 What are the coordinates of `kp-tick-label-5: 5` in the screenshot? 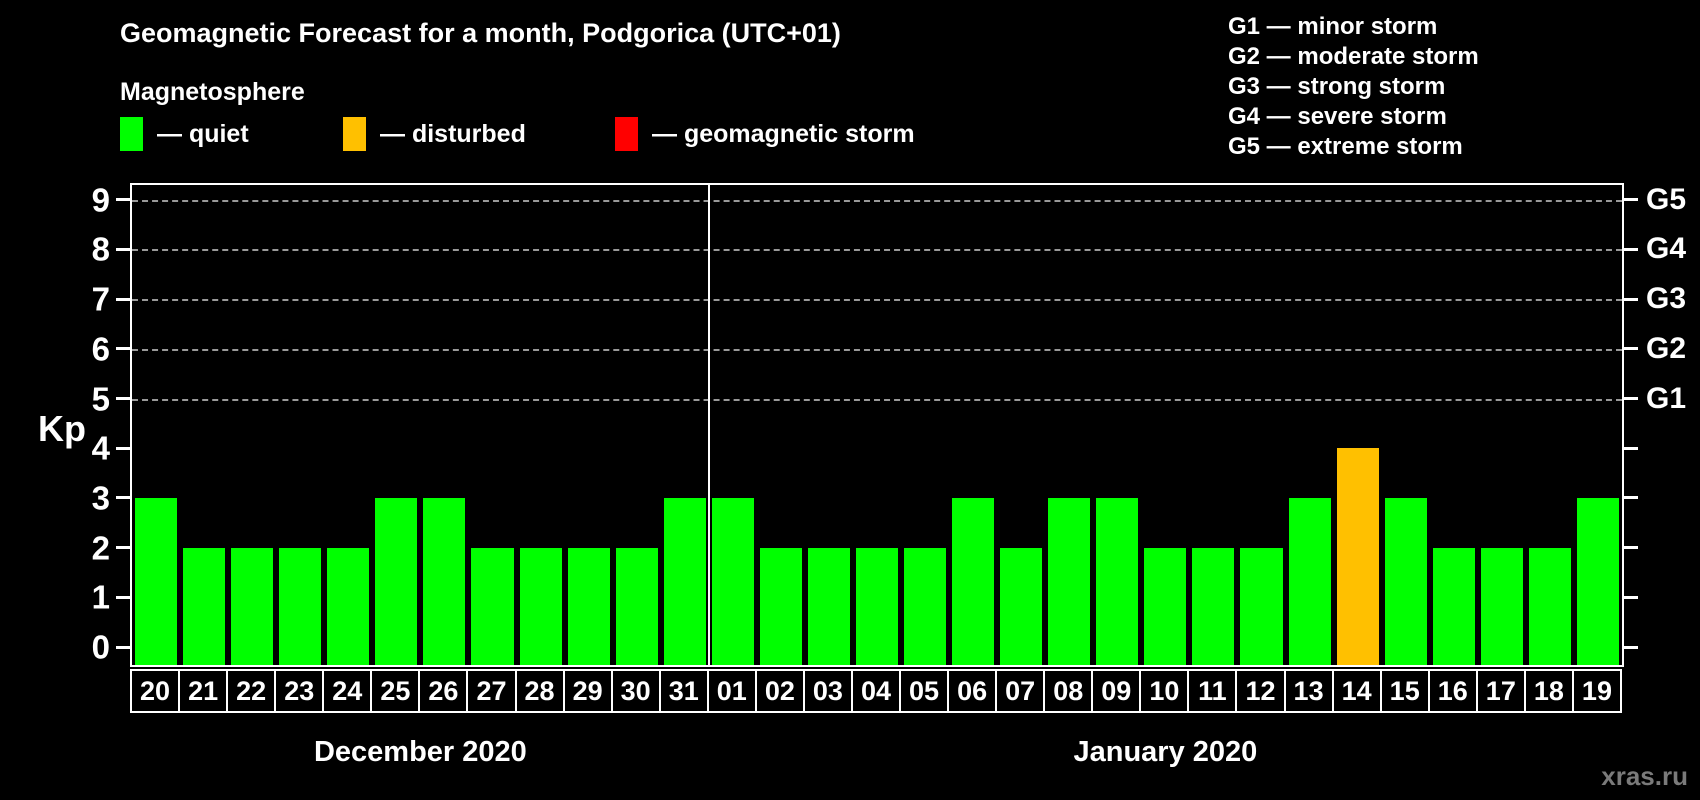 It's located at (100, 398).